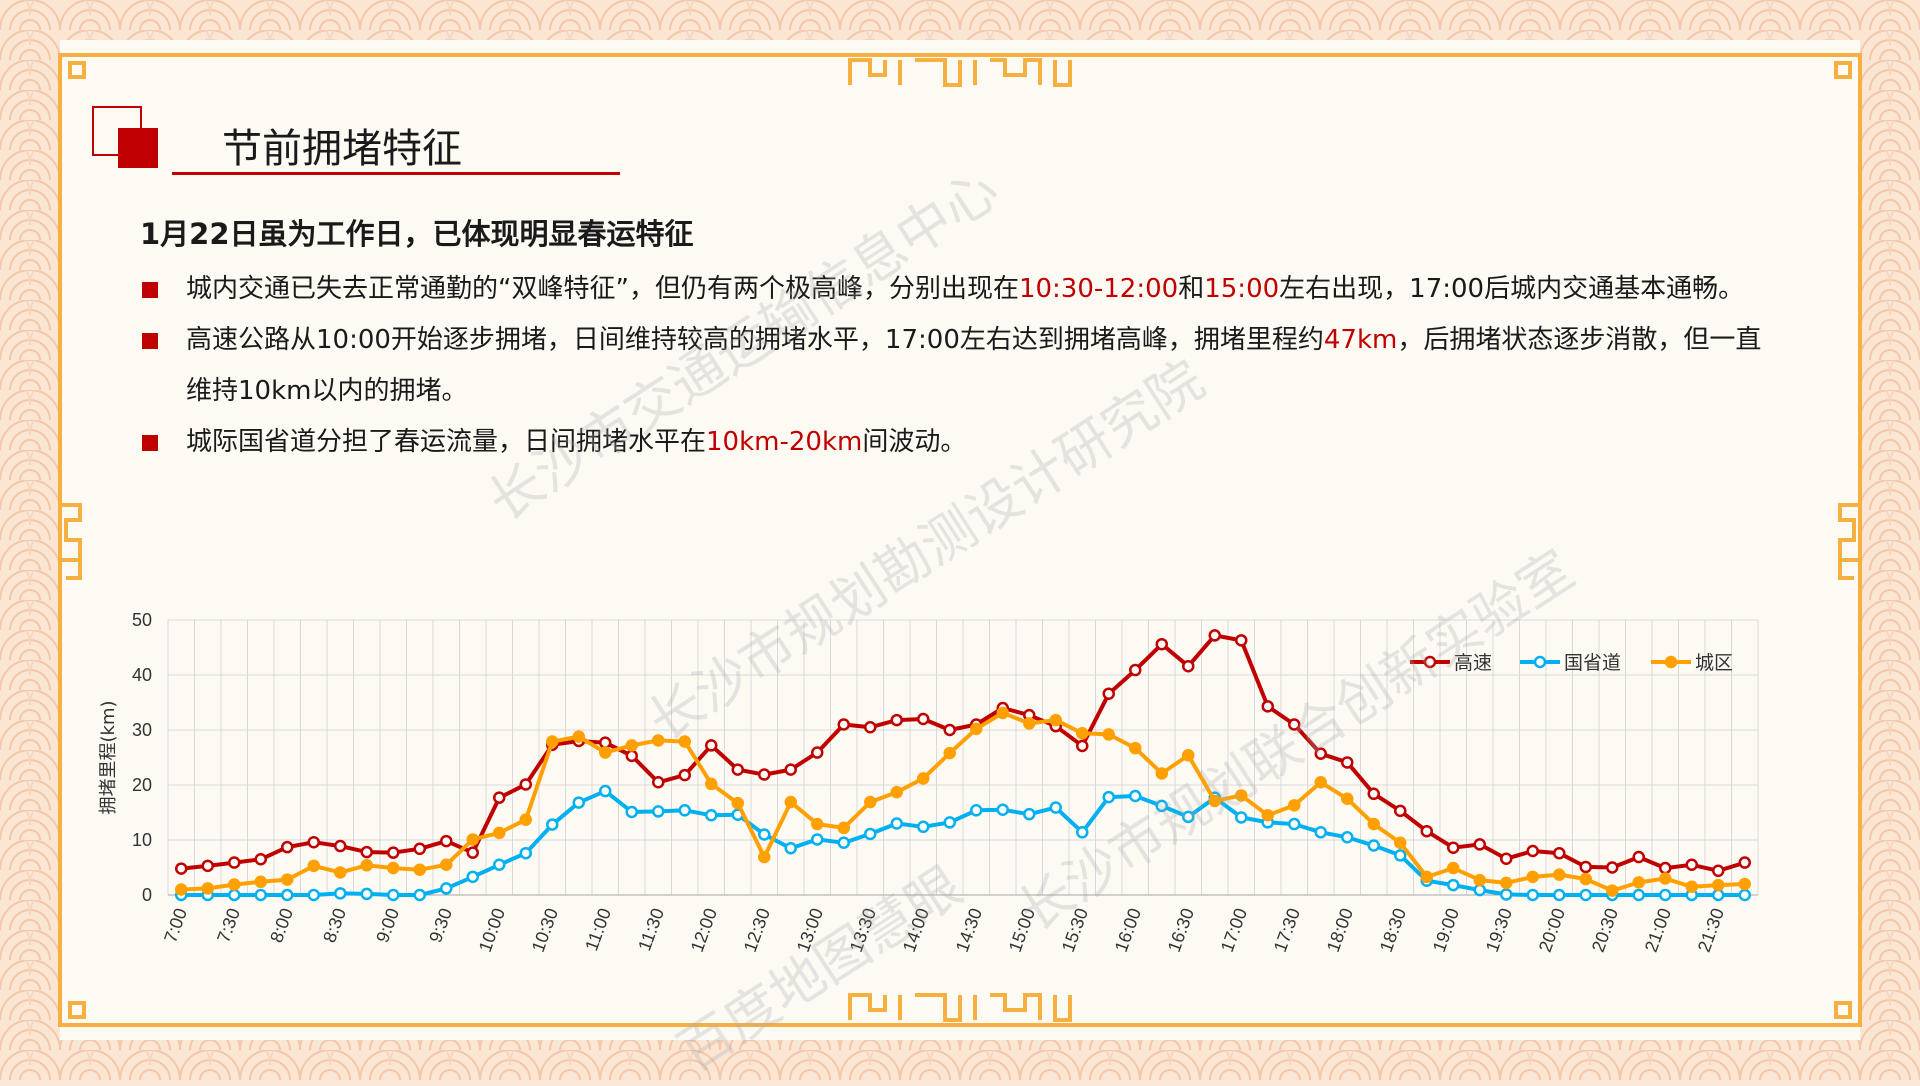  What do you see at coordinates (598, 930) in the screenshot?
I see `x-tick-label: 11:00` at bounding box center [598, 930].